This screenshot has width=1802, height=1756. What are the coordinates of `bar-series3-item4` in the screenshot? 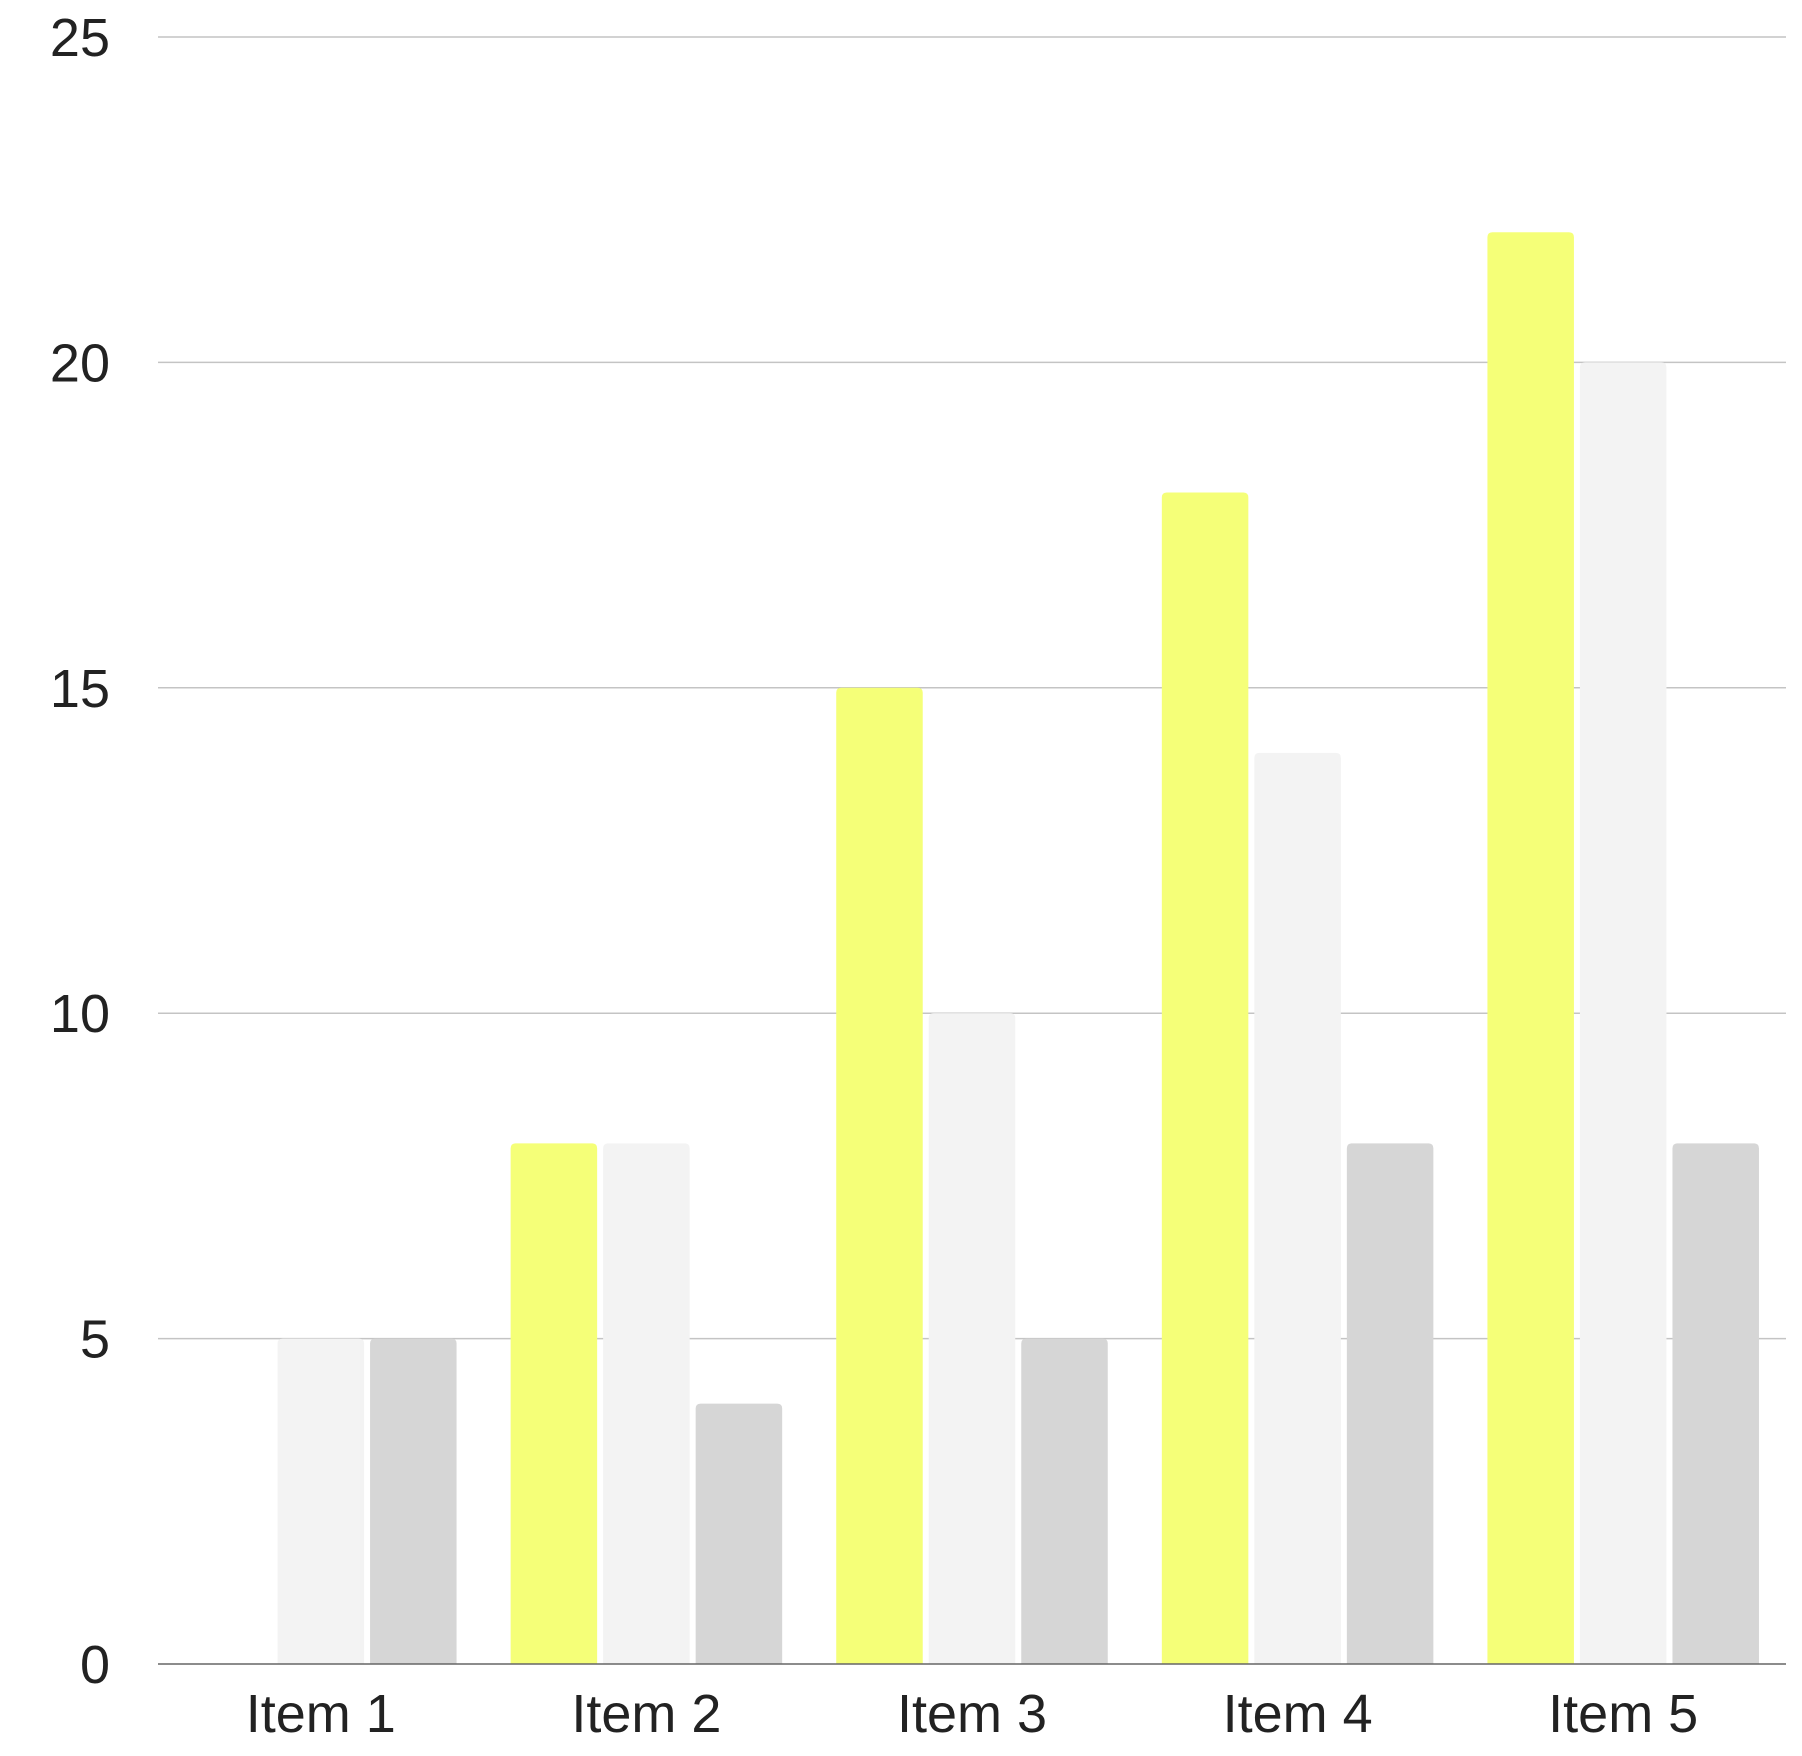 It's located at (1390, 1403).